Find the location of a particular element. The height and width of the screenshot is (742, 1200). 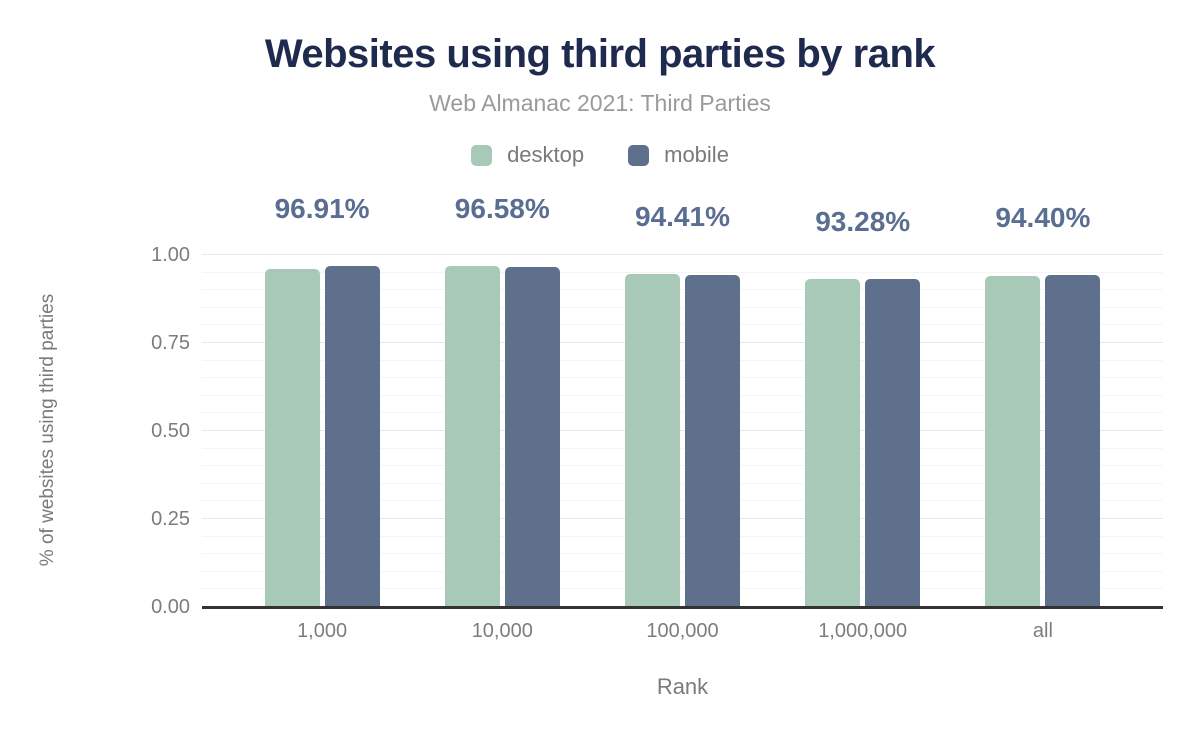

legend-label-desktop: desktop is located at coordinates (546, 154).